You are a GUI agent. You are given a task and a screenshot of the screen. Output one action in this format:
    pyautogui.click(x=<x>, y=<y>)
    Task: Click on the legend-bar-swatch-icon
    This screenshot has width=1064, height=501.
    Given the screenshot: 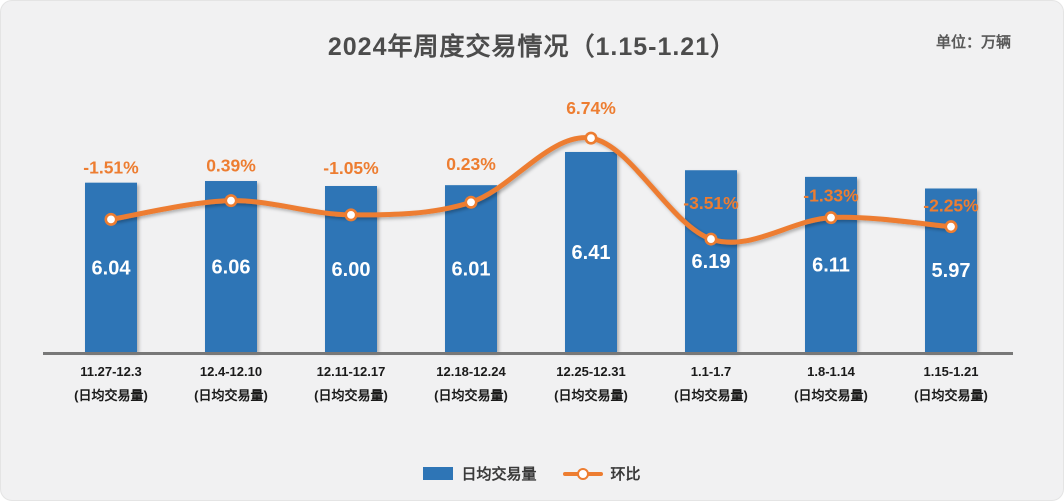 What is the action you would take?
    pyautogui.click(x=438, y=473)
    